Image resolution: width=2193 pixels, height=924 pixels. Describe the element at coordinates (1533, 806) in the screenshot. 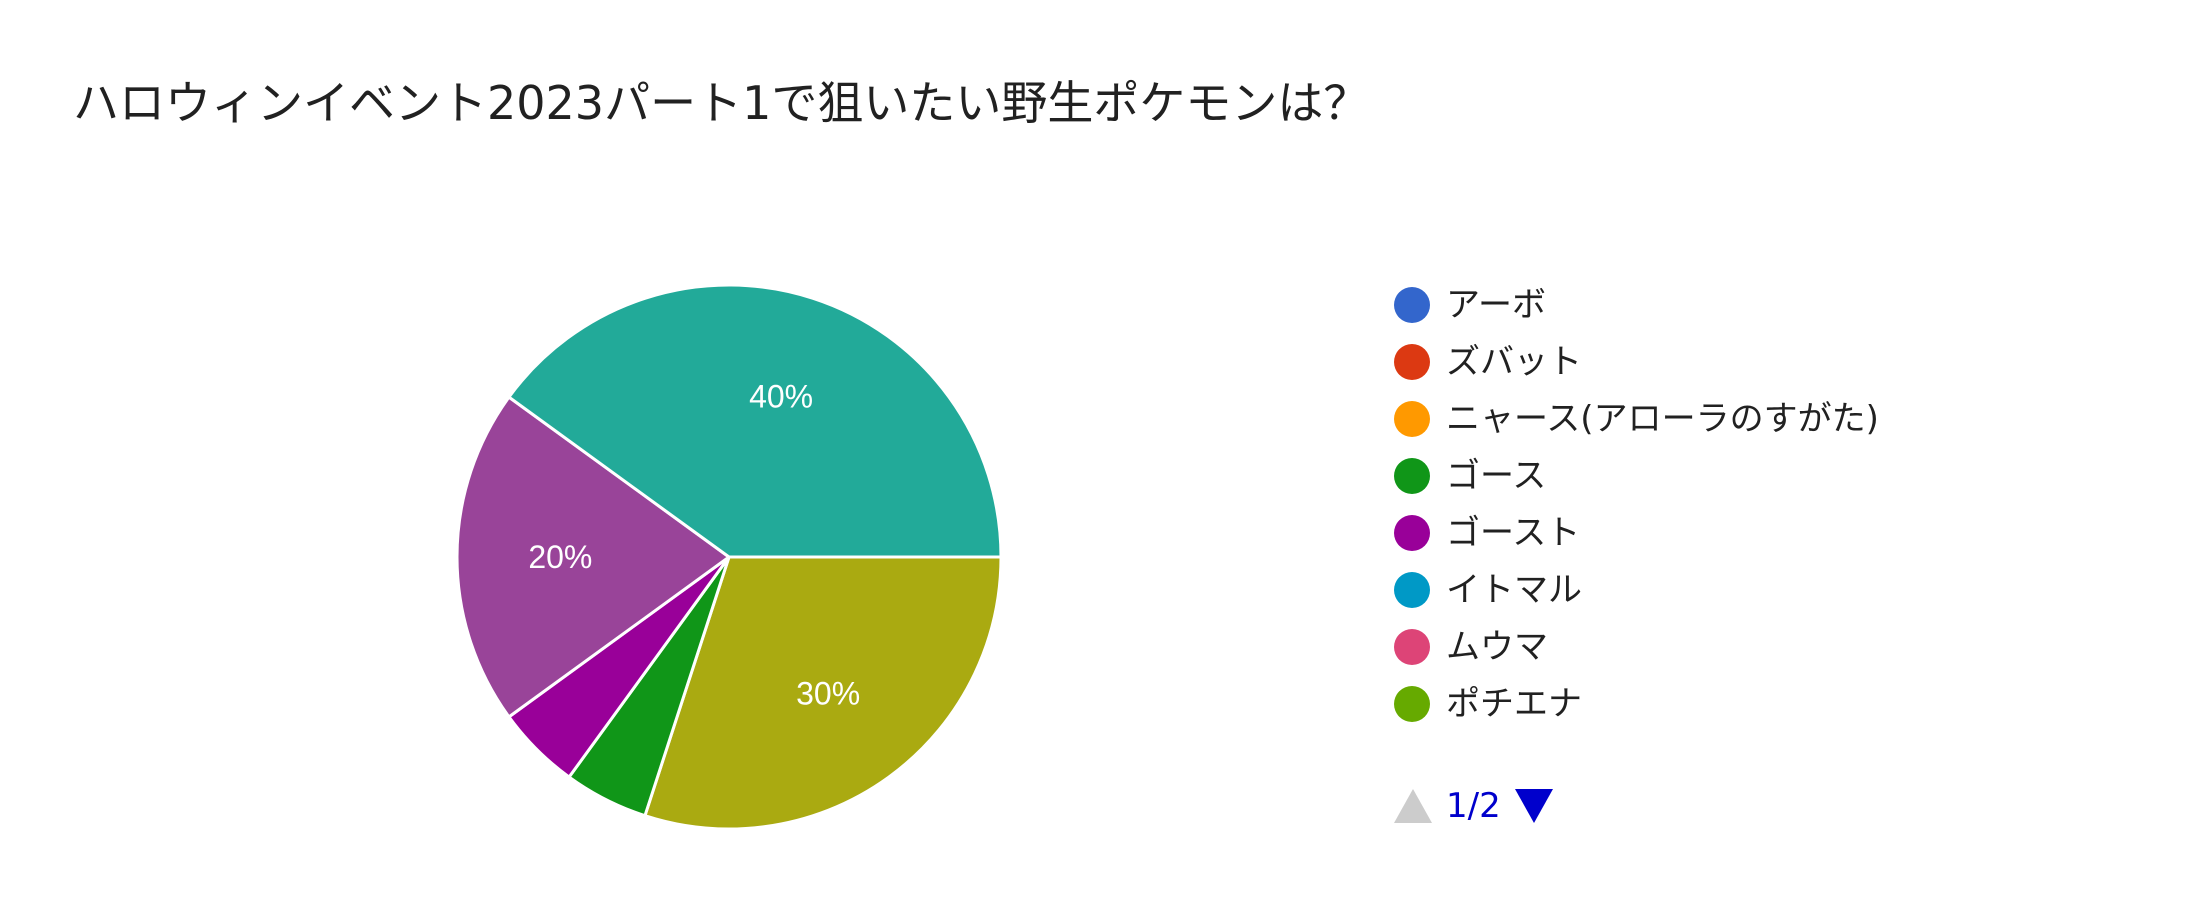

I see `pager-next-arrow-icon` at that location.